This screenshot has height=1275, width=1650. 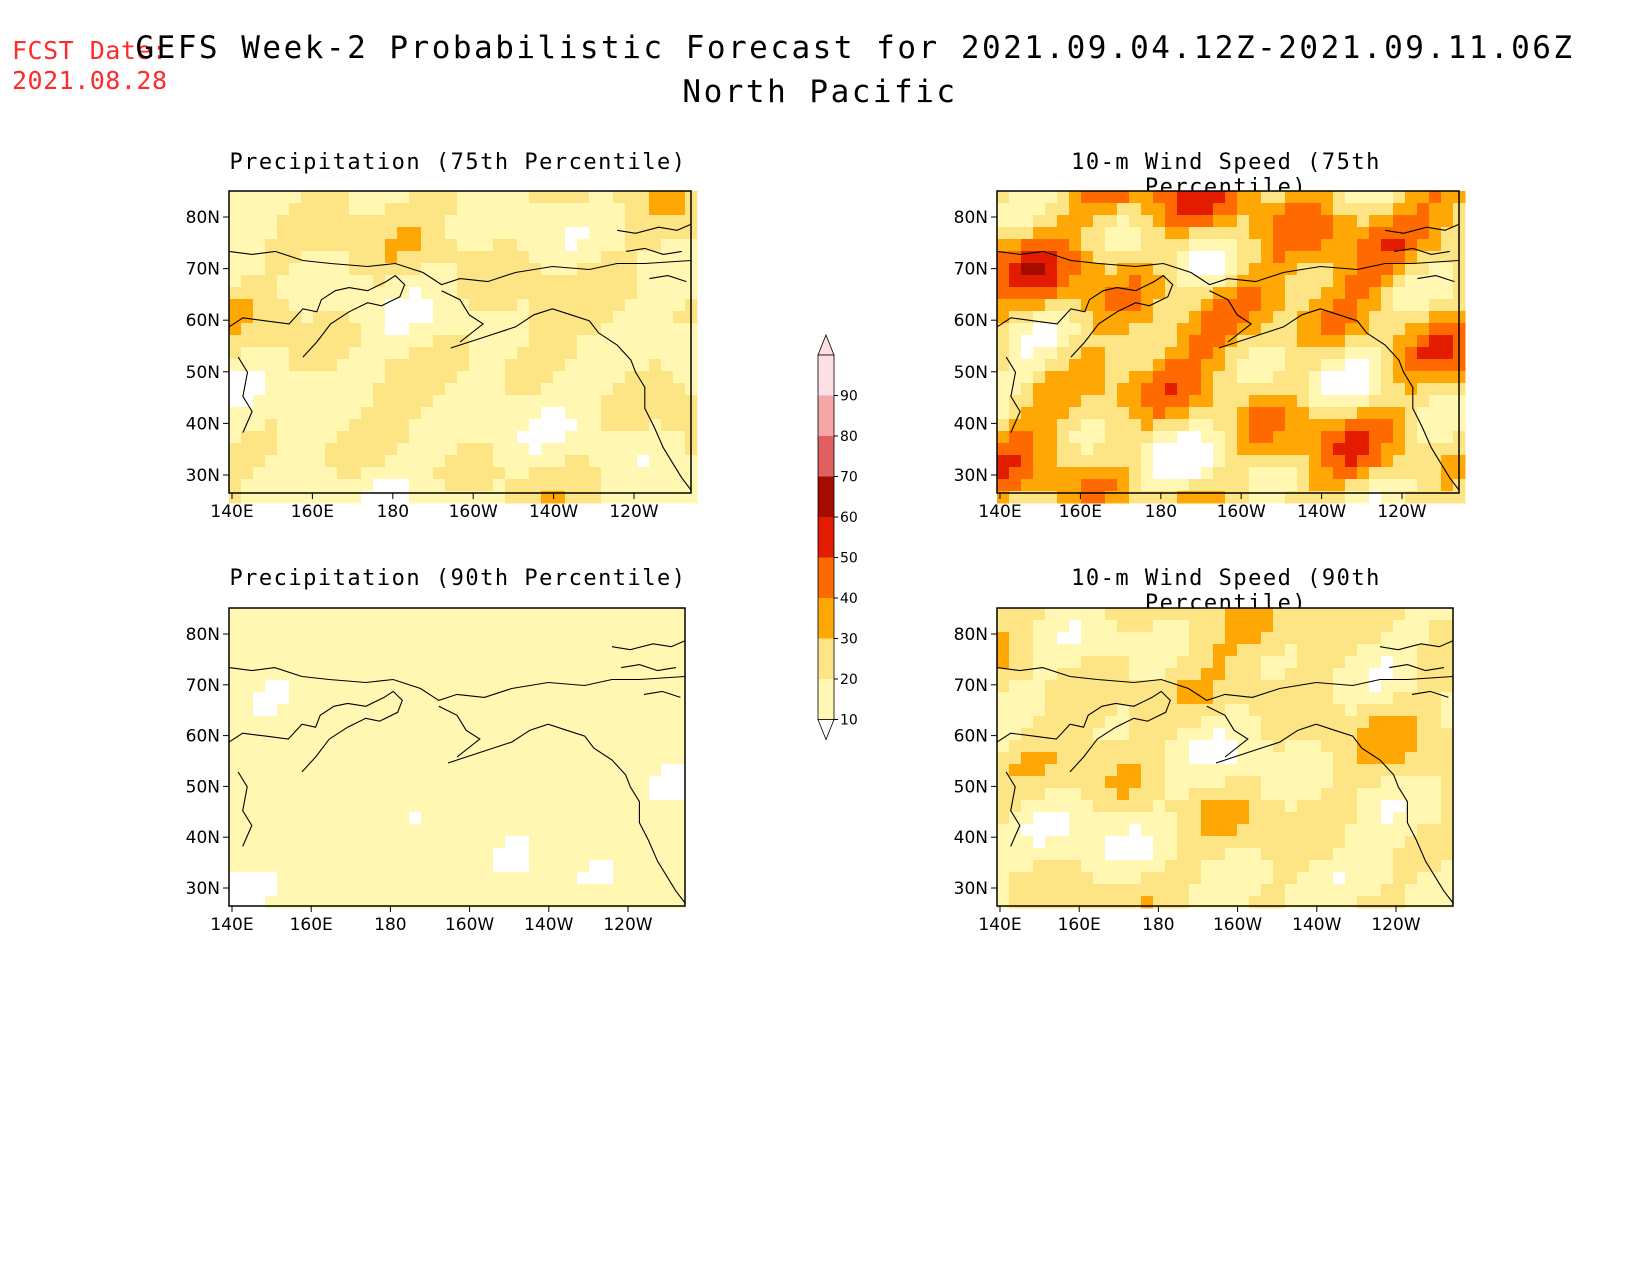 What do you see at coordinates (90, 65) in the screenshot?
I see `fcst-date: FCST Date: 2021.08.28` at bounding box center [90, 65].